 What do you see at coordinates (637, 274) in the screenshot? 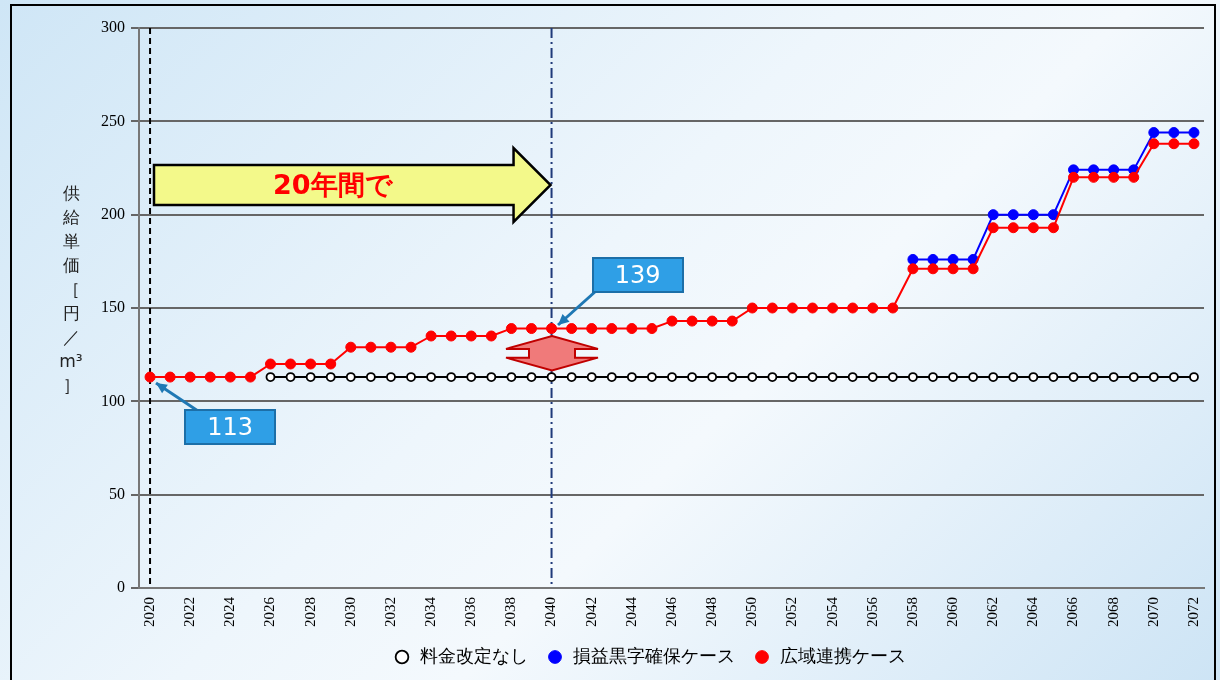
I see `annotation: 139` at bounding box center [637, 274].